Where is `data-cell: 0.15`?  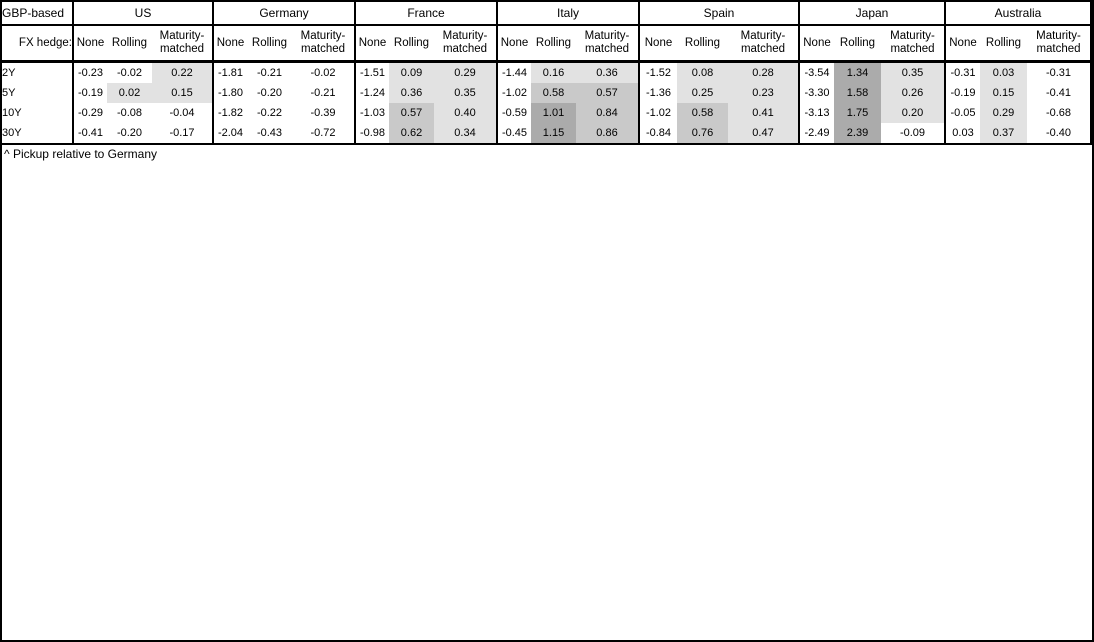
data-cell: 0.15 is located at coordinates (182, 93).